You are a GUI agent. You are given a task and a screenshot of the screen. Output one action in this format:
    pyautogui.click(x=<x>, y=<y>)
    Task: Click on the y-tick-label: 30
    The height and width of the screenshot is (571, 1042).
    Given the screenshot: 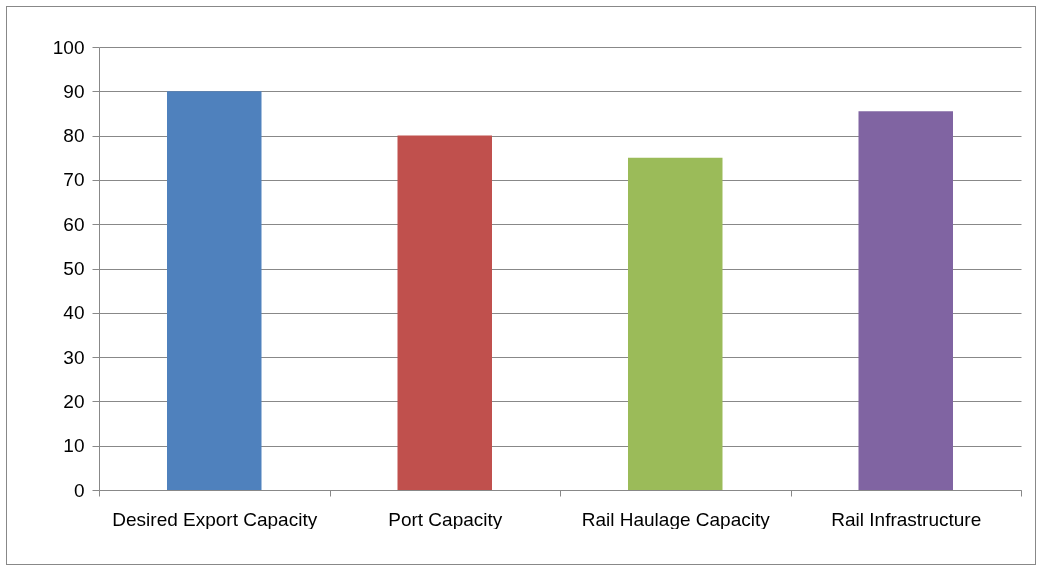 What is the action you would take?
    pyautogui.click(x=74, y=357)
    